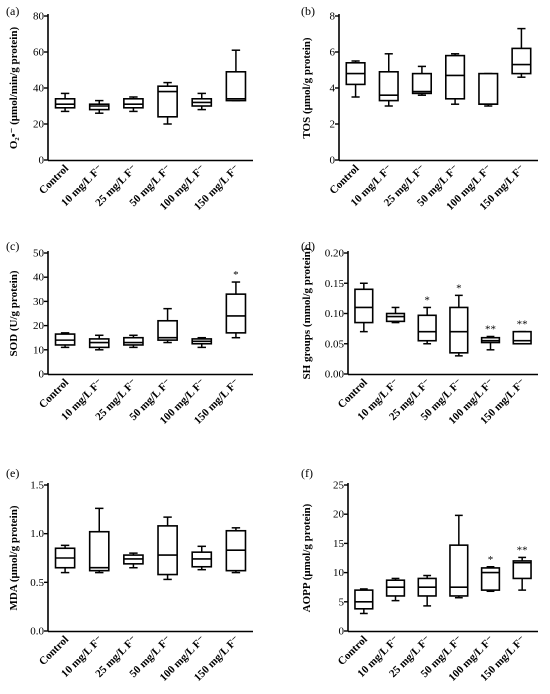 This screenshot has width=550, height=694. What do you see at coordinates (307, 313) in the screenshot?
I see `y-axis-title: SH groups (mmol/g protein)` at bounding box center [307, 313].